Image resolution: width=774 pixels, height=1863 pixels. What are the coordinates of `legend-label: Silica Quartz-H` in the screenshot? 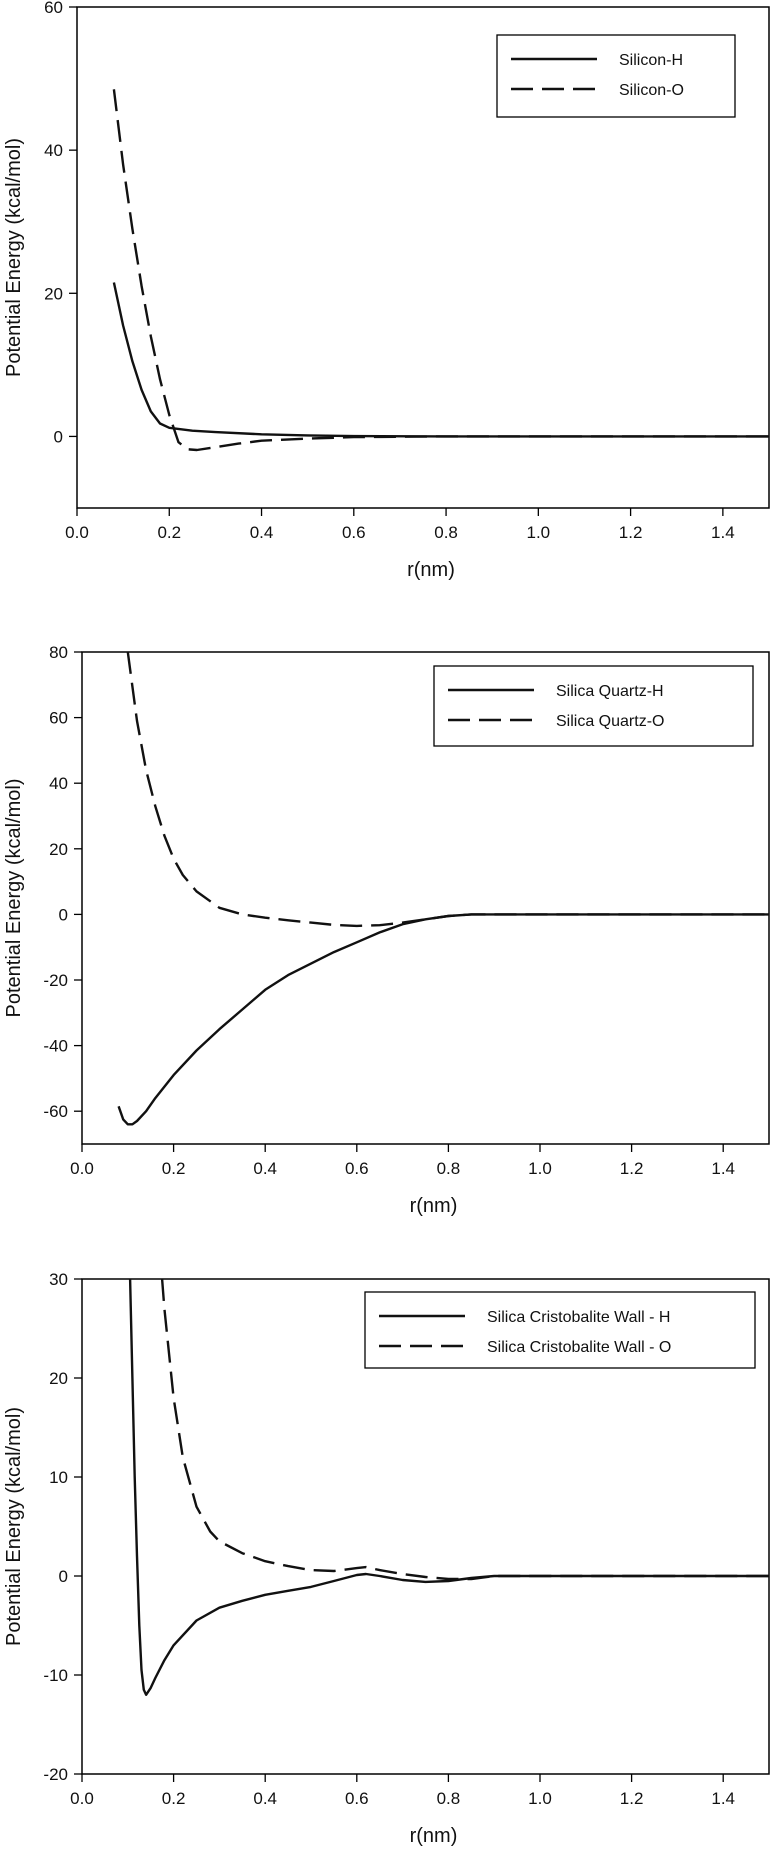 It's located at (610, 691).